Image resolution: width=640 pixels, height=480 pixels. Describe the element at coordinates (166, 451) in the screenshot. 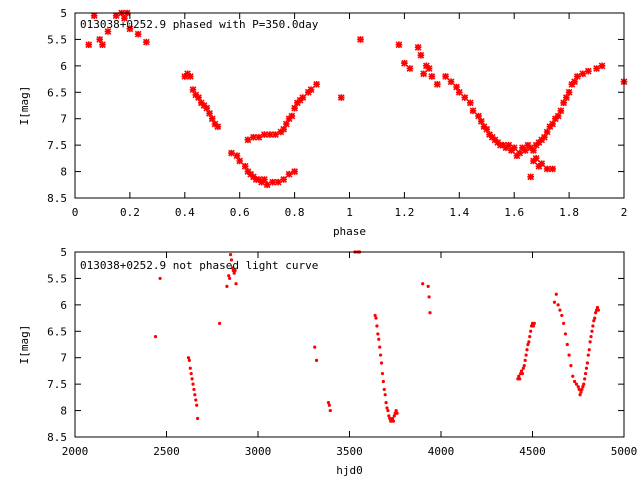

I see `x-tick-label: 2500` at that location.